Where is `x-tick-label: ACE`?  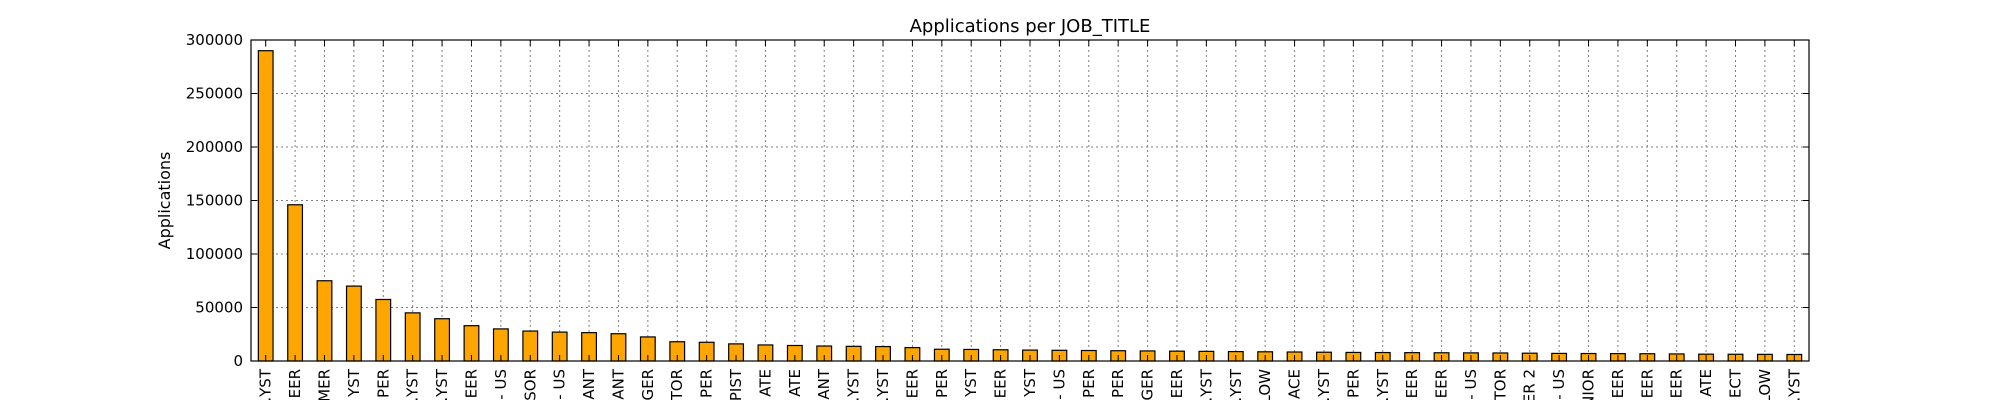 x-tick-label: ACE is located at coordinates (1295, 384).